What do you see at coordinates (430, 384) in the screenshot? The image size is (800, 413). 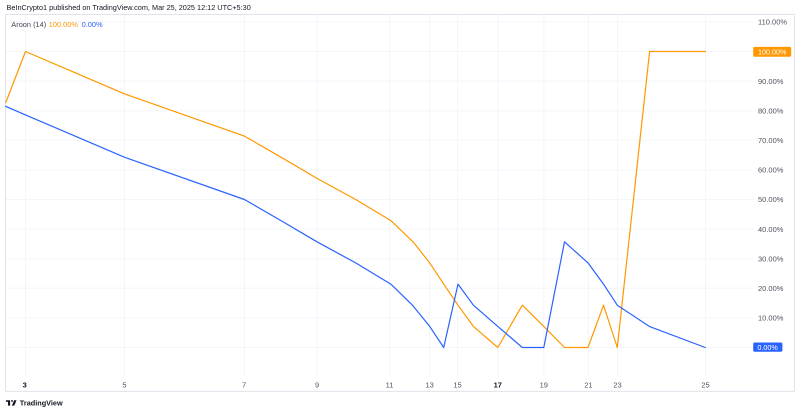 I see `svg-text: 13` at bounding box center [430, 384].